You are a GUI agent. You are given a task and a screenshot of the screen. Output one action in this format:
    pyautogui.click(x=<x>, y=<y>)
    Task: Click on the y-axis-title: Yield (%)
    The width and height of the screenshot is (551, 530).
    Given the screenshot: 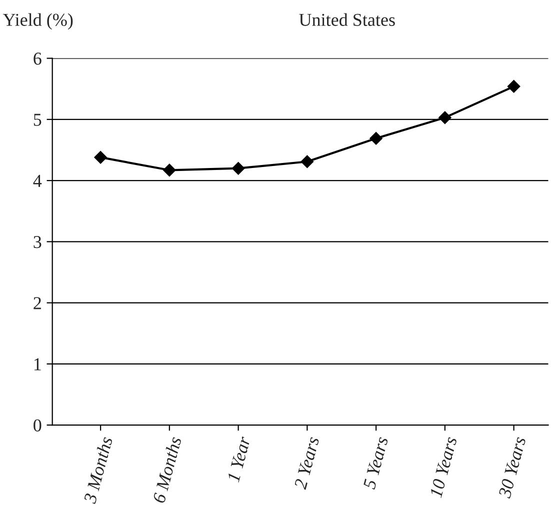 What is the action you would take?
    pyautogui.click(x=37, y=21)
    